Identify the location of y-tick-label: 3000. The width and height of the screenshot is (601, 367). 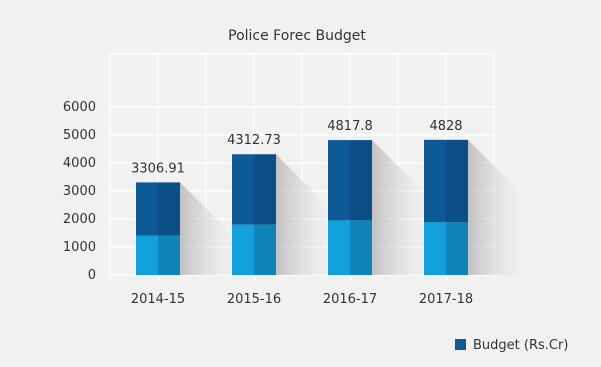
(79, 191).